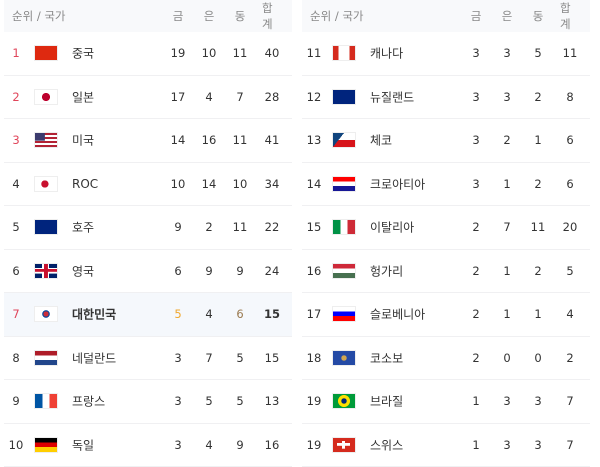 This screenshot has height=467, width=600. I want to click on country-name: 중국, so click(83, 53).